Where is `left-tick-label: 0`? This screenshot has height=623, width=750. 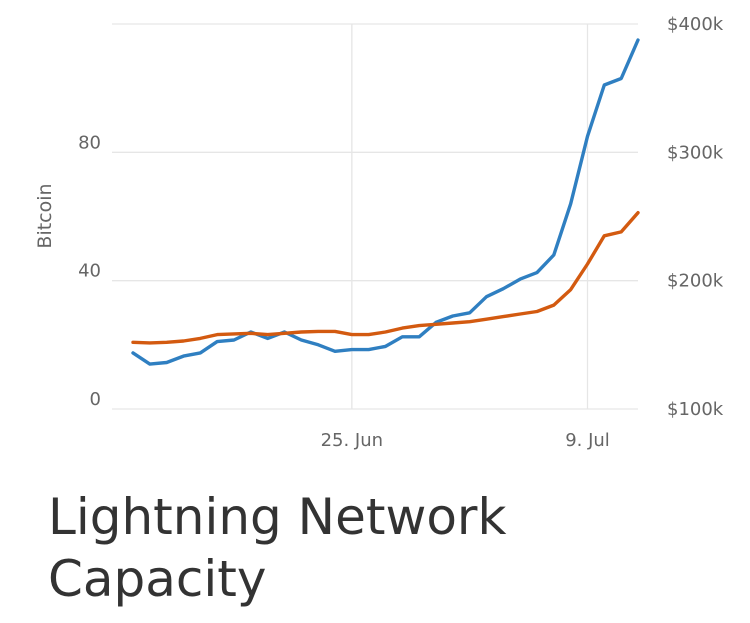
left-tick-label: 0 is located at coordinates (95, 399).